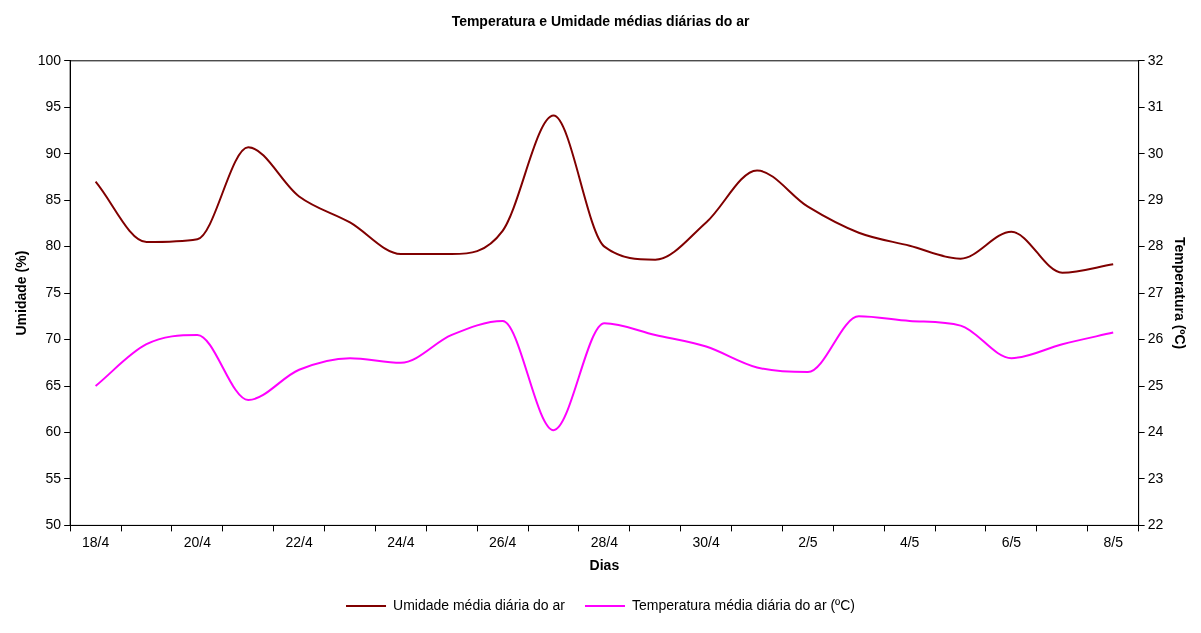 This screenshot has height=633, width=1201. I want to click on x-tick-label: 6/5, so click(1011, 541).